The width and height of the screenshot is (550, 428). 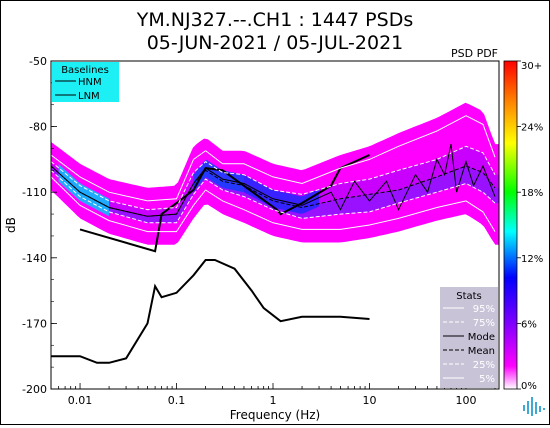 What do you see at coordinates (273, 400) in the screenshot?
I see `x-tick-label: 1` at bounding box center [273, 400].